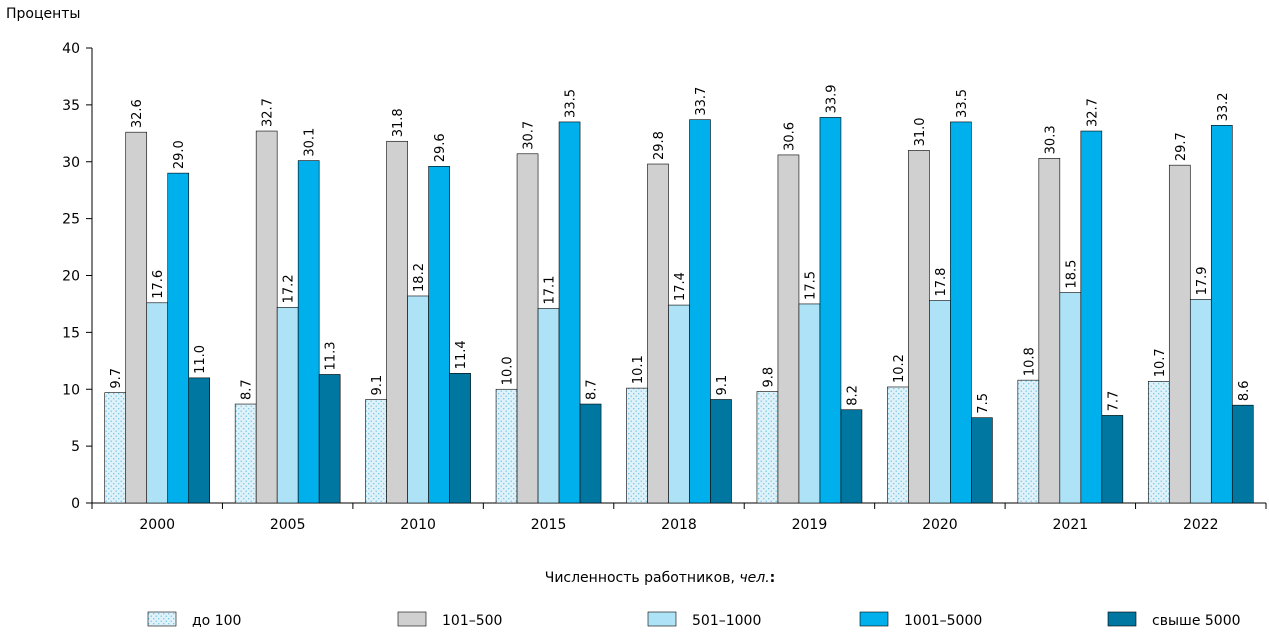 This screenshot has width=1269, height=634. Describe the element at coordinates (810, 285) in the screenshot. I see `data-label: 17.5` at that location.